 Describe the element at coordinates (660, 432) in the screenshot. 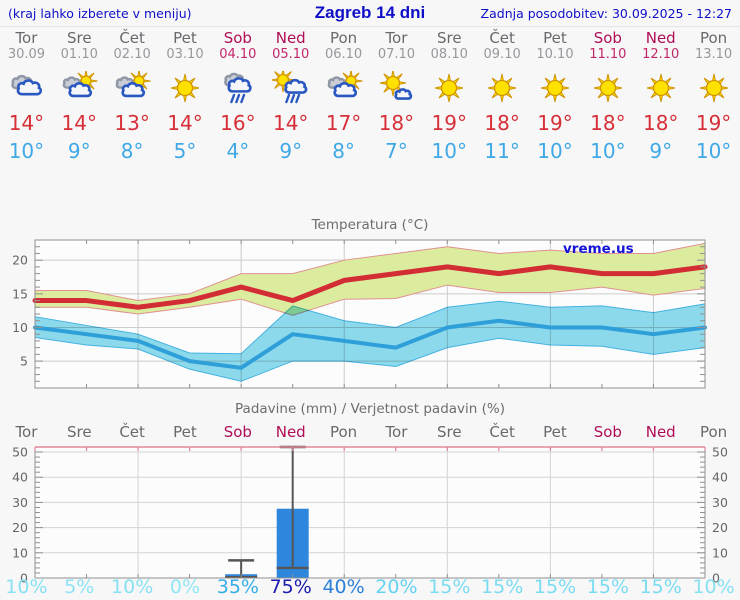

I see `precip-day-label: Ned` at that location.